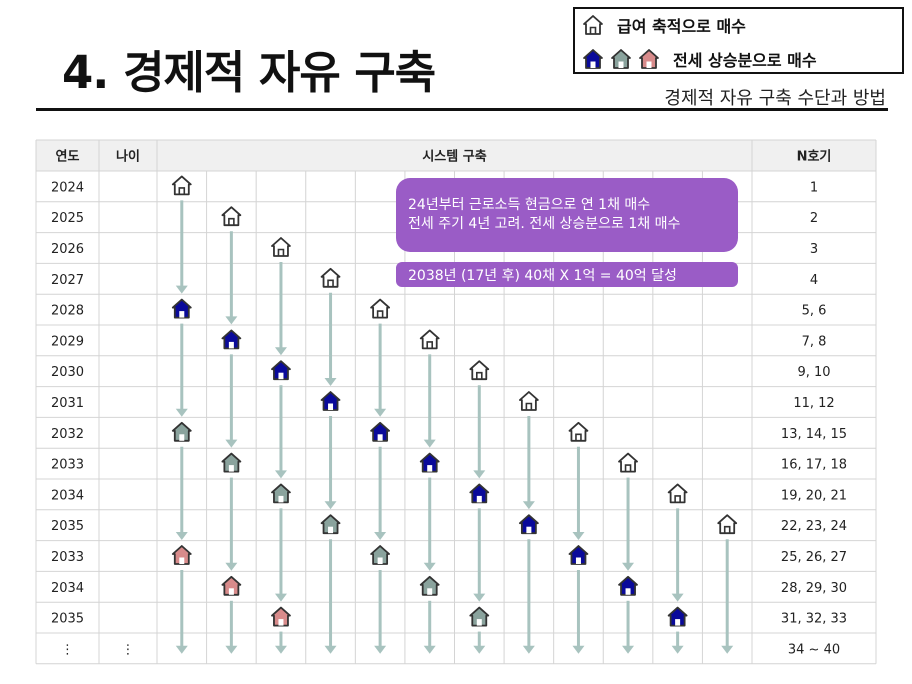  Describe the element at coordinates (462, 109) in the screenshot. I see `title-underline` at that location.